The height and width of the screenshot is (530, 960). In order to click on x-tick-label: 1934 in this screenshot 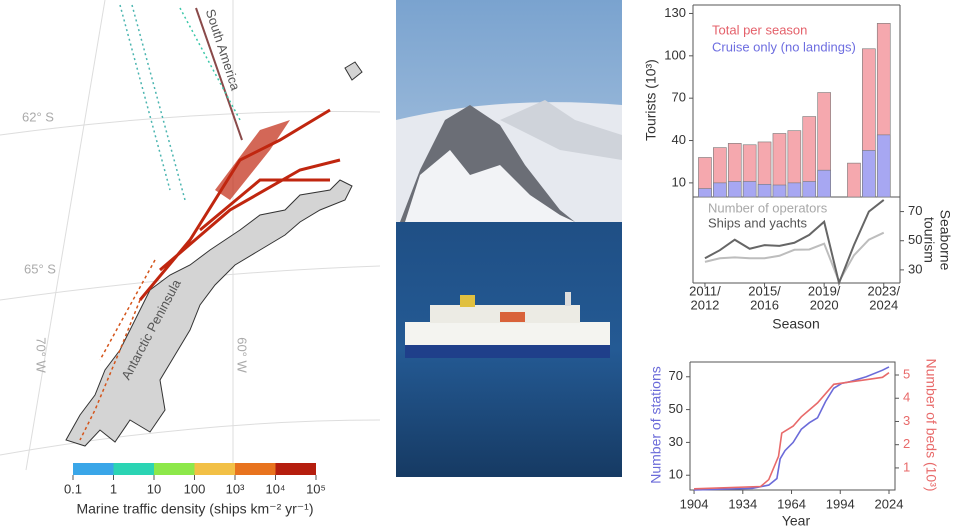, I will do `click(742, 503)`.